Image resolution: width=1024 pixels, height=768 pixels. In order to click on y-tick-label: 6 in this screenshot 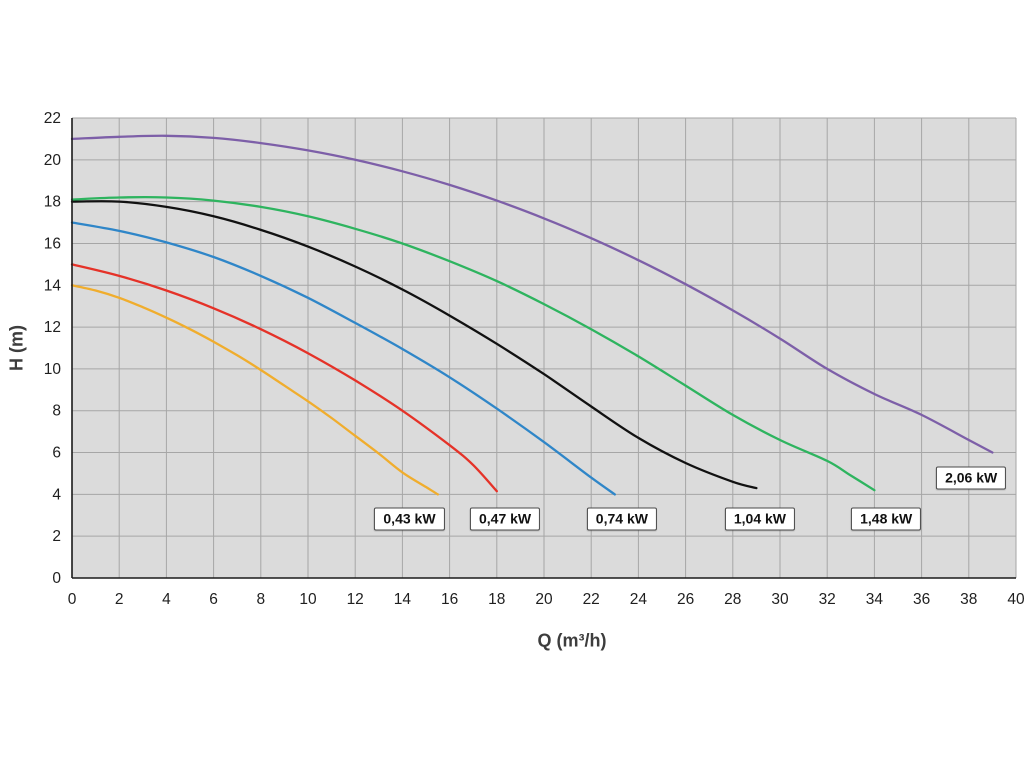, I will do `click(56, 453)`.